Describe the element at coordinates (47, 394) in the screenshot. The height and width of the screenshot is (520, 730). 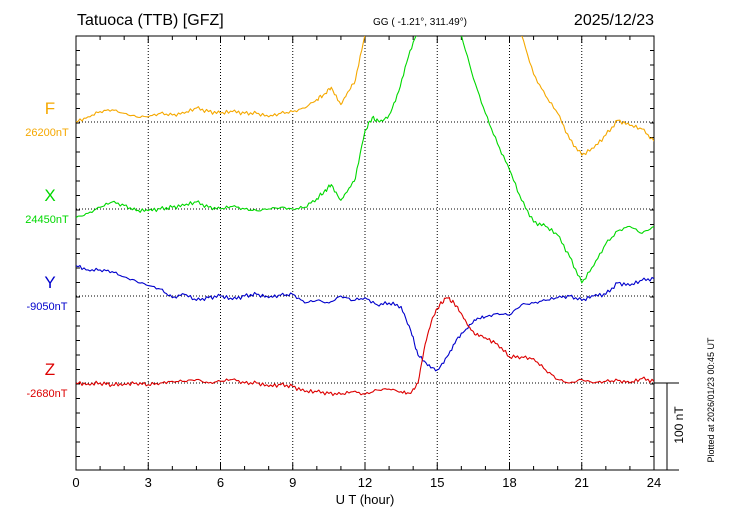
I see `baseline-label-z: -2680nT` at that location.